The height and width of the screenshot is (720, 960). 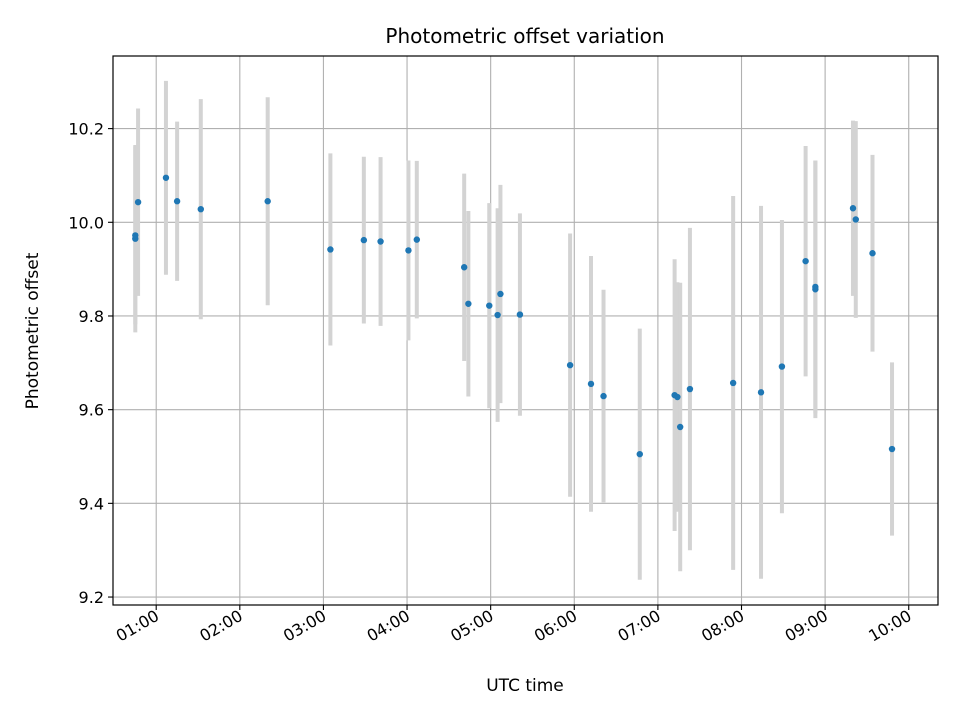 I want to click on x-axis-title: UTC time, so click(x=525, y=686).